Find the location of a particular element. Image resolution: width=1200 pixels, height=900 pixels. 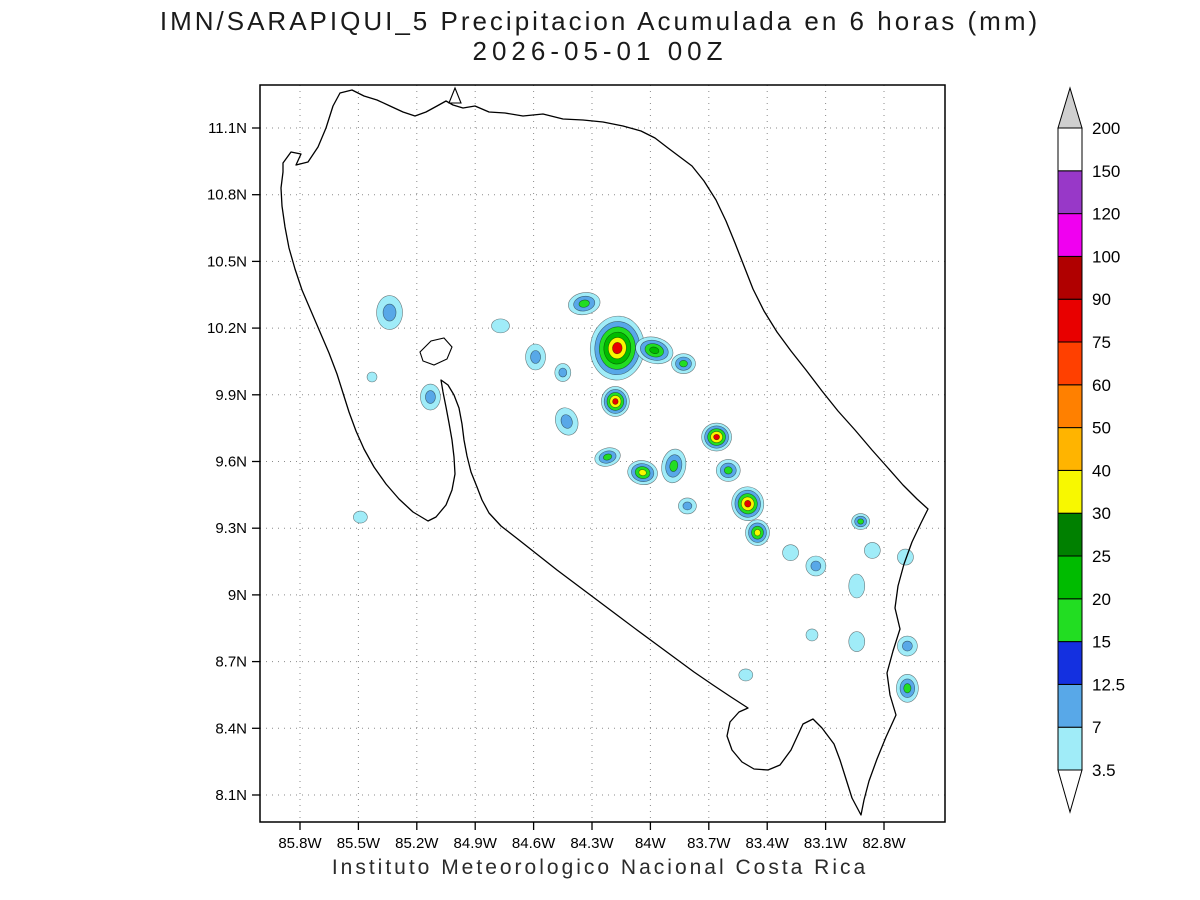

lat-tick-label: 9.3N is located at coordinates (231, 528).